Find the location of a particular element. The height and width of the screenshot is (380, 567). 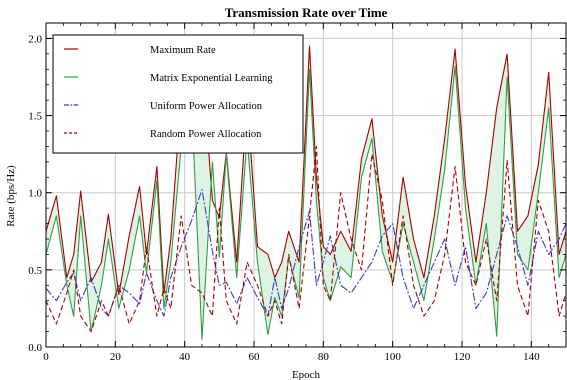

legend-box is located at coordinates (178, 94).